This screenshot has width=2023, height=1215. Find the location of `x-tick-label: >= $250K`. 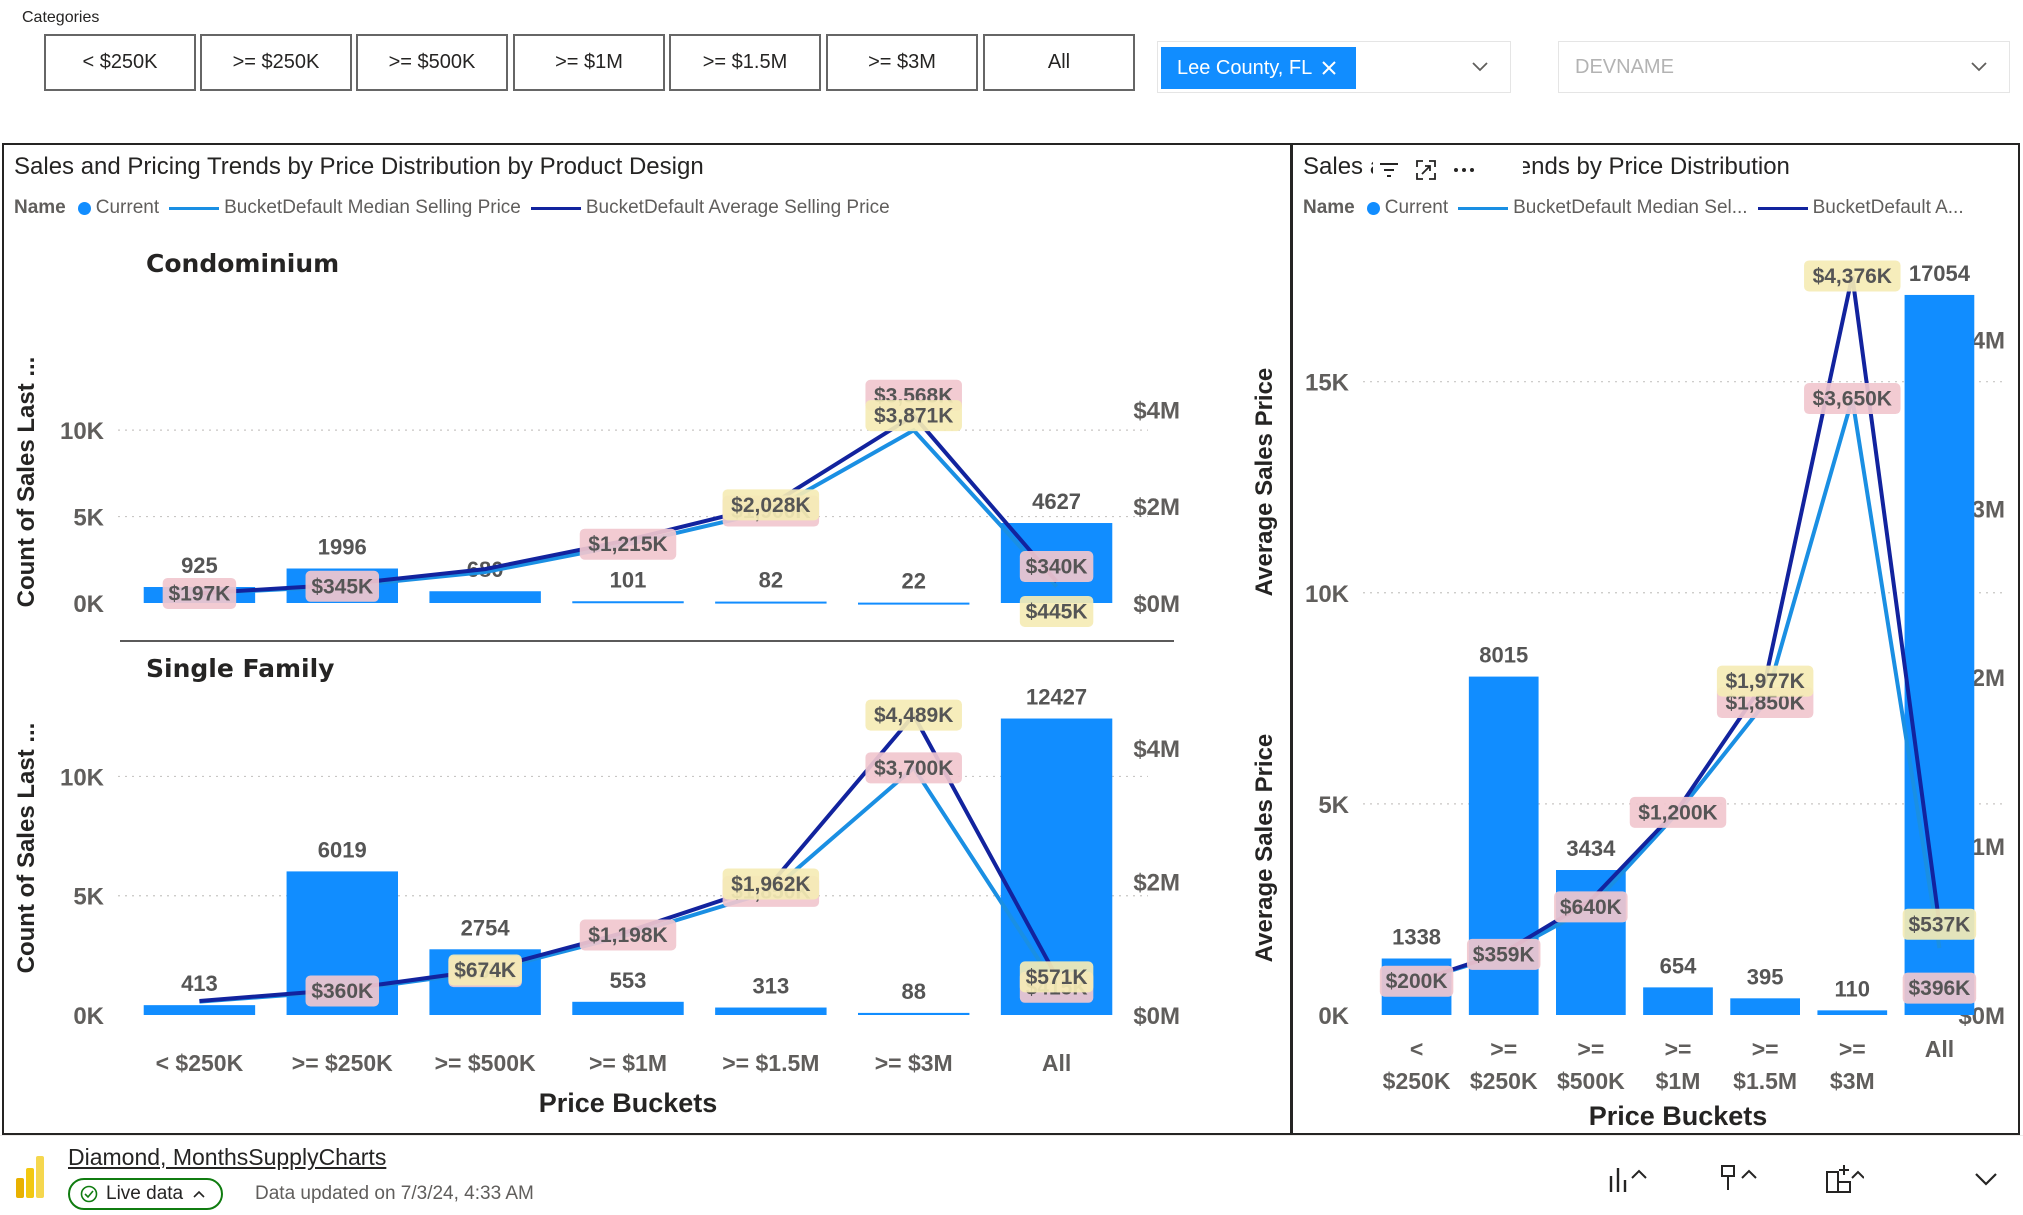

x-tick-label: >= $250K is located at coordinates (342, 1063).